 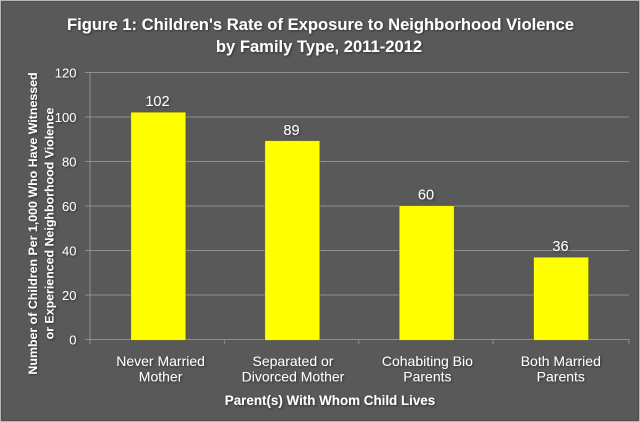 I want to click on svg-text: by Family Type, 2011-2012, so click(x=319, y=46).